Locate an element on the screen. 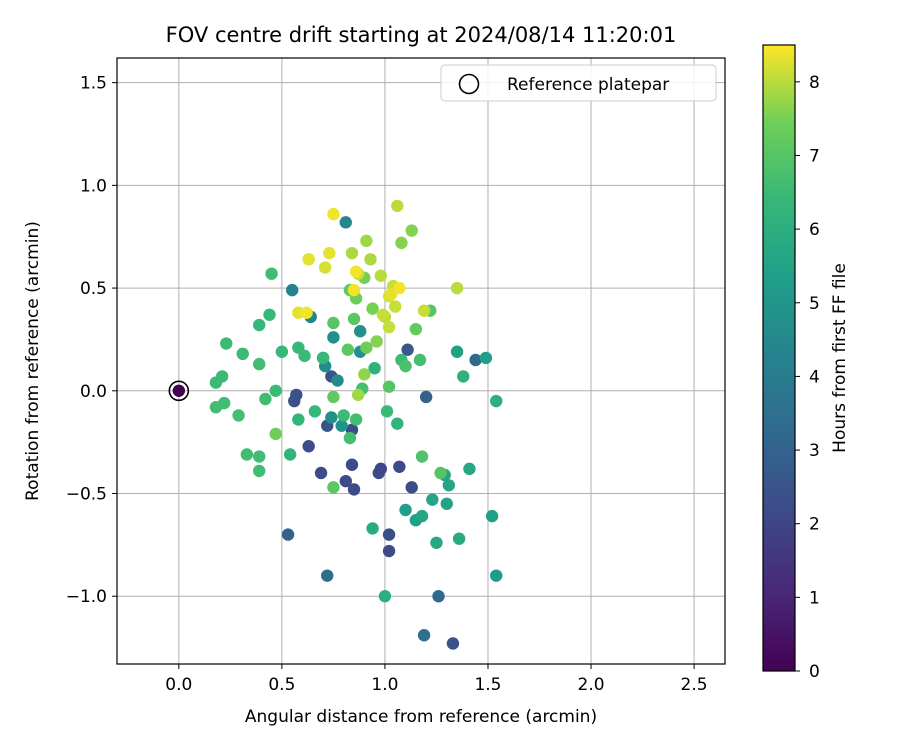 The image size is (900, 750). x-tick-label: 2.0 is located at coordinates (591, 685).